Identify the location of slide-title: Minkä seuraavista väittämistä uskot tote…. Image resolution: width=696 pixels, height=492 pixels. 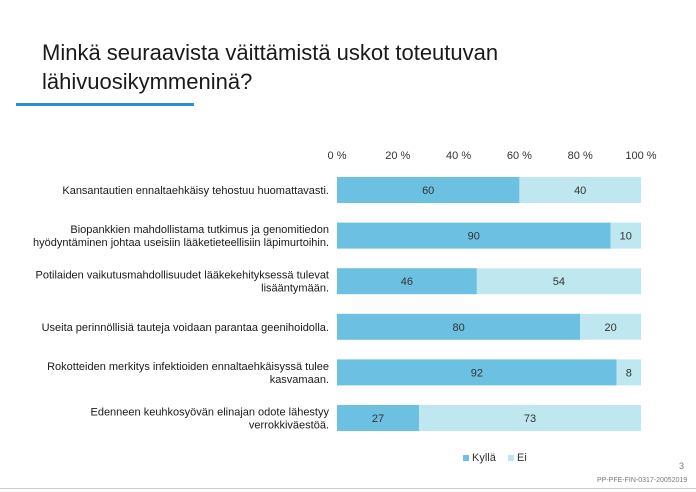
(270, 67).